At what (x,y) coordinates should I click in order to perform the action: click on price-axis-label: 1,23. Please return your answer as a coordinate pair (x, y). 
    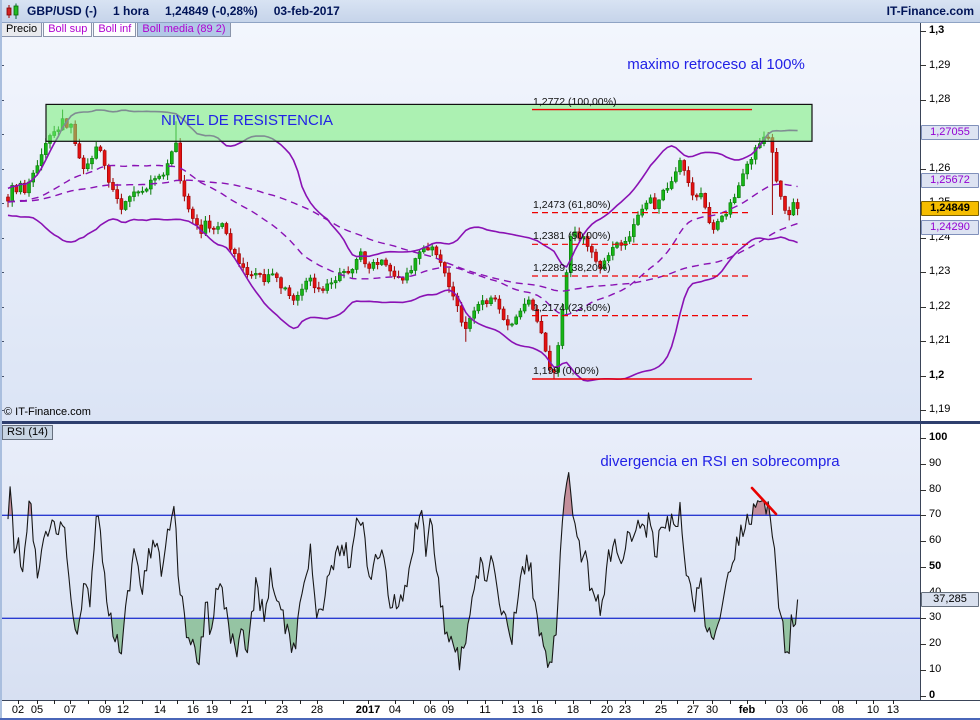
    Looking at the image, I should click on (940, 271).